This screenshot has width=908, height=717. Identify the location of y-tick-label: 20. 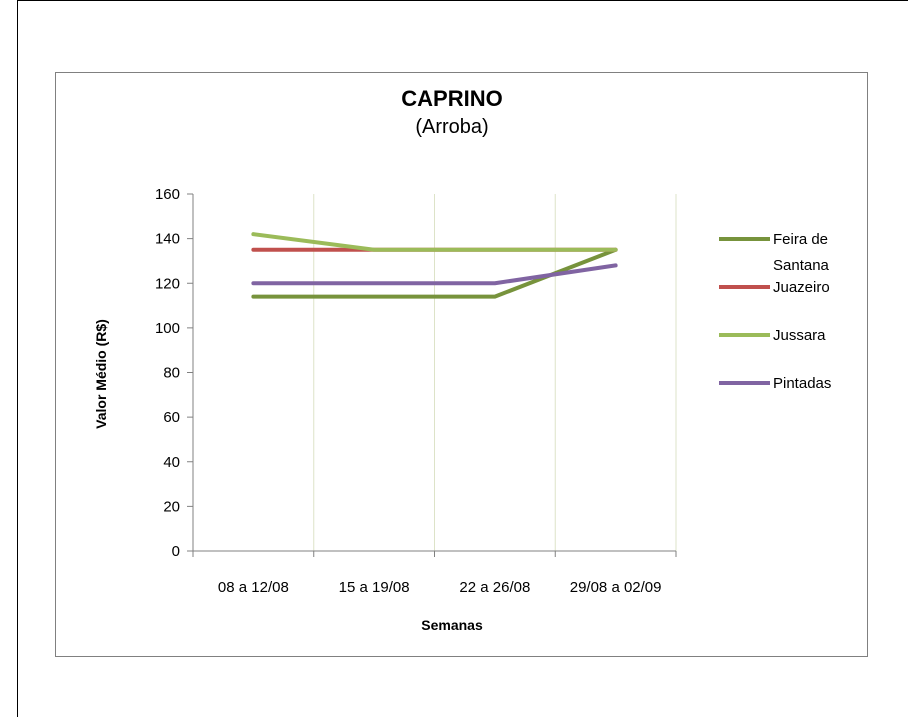
(171, 506).